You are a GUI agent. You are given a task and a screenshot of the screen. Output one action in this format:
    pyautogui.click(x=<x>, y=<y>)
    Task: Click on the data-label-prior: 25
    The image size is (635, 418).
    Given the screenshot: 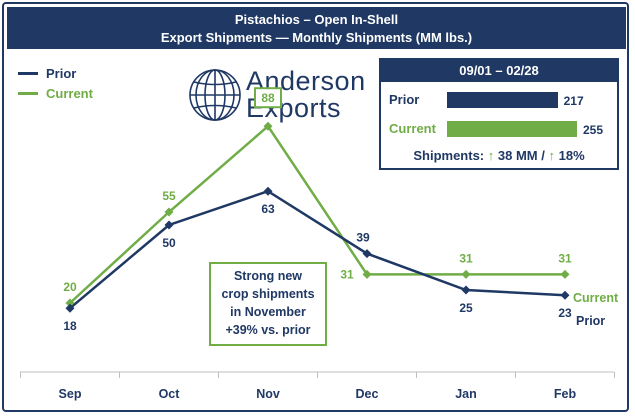 What is the action you would take?
    pyautogui.click(x=466, y=308)
    